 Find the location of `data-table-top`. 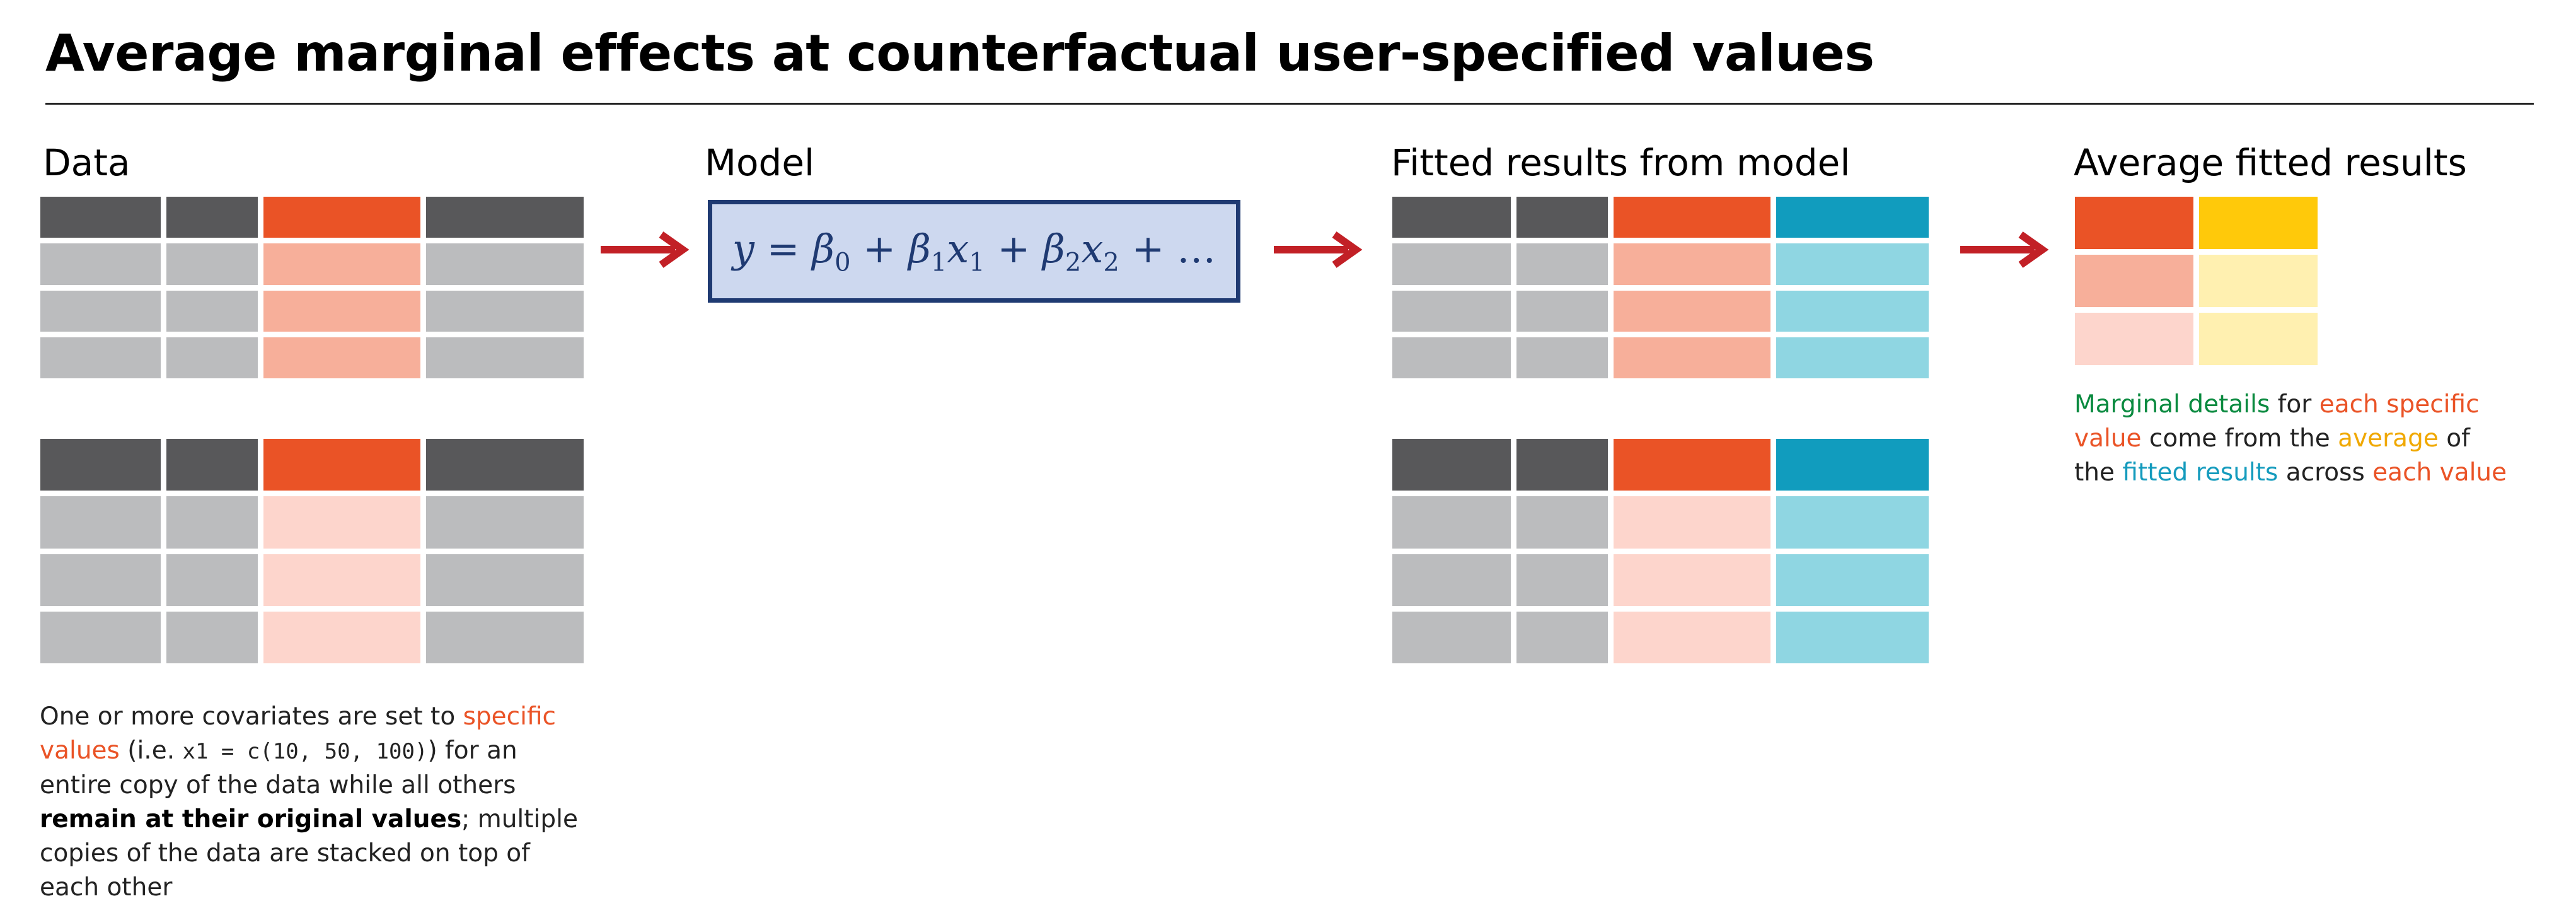

data-table-top is located at coordinates (312, 287).